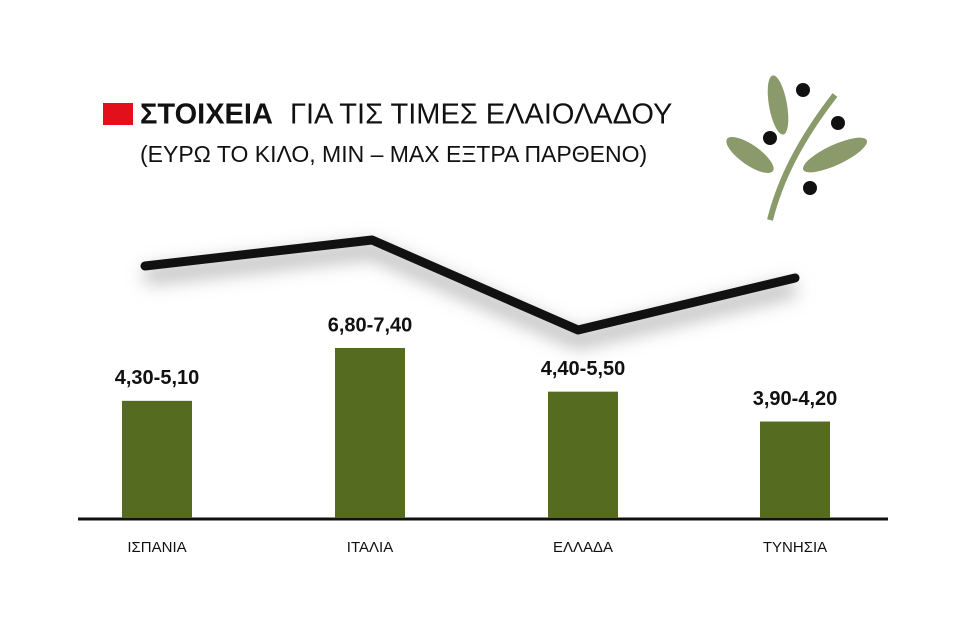 Image resolution: width=960 pixels, height=620 pixels. What do you see at coordinates (470, 292) in the screenshot?
I see `trend-line` at bounding box center [470, 292].